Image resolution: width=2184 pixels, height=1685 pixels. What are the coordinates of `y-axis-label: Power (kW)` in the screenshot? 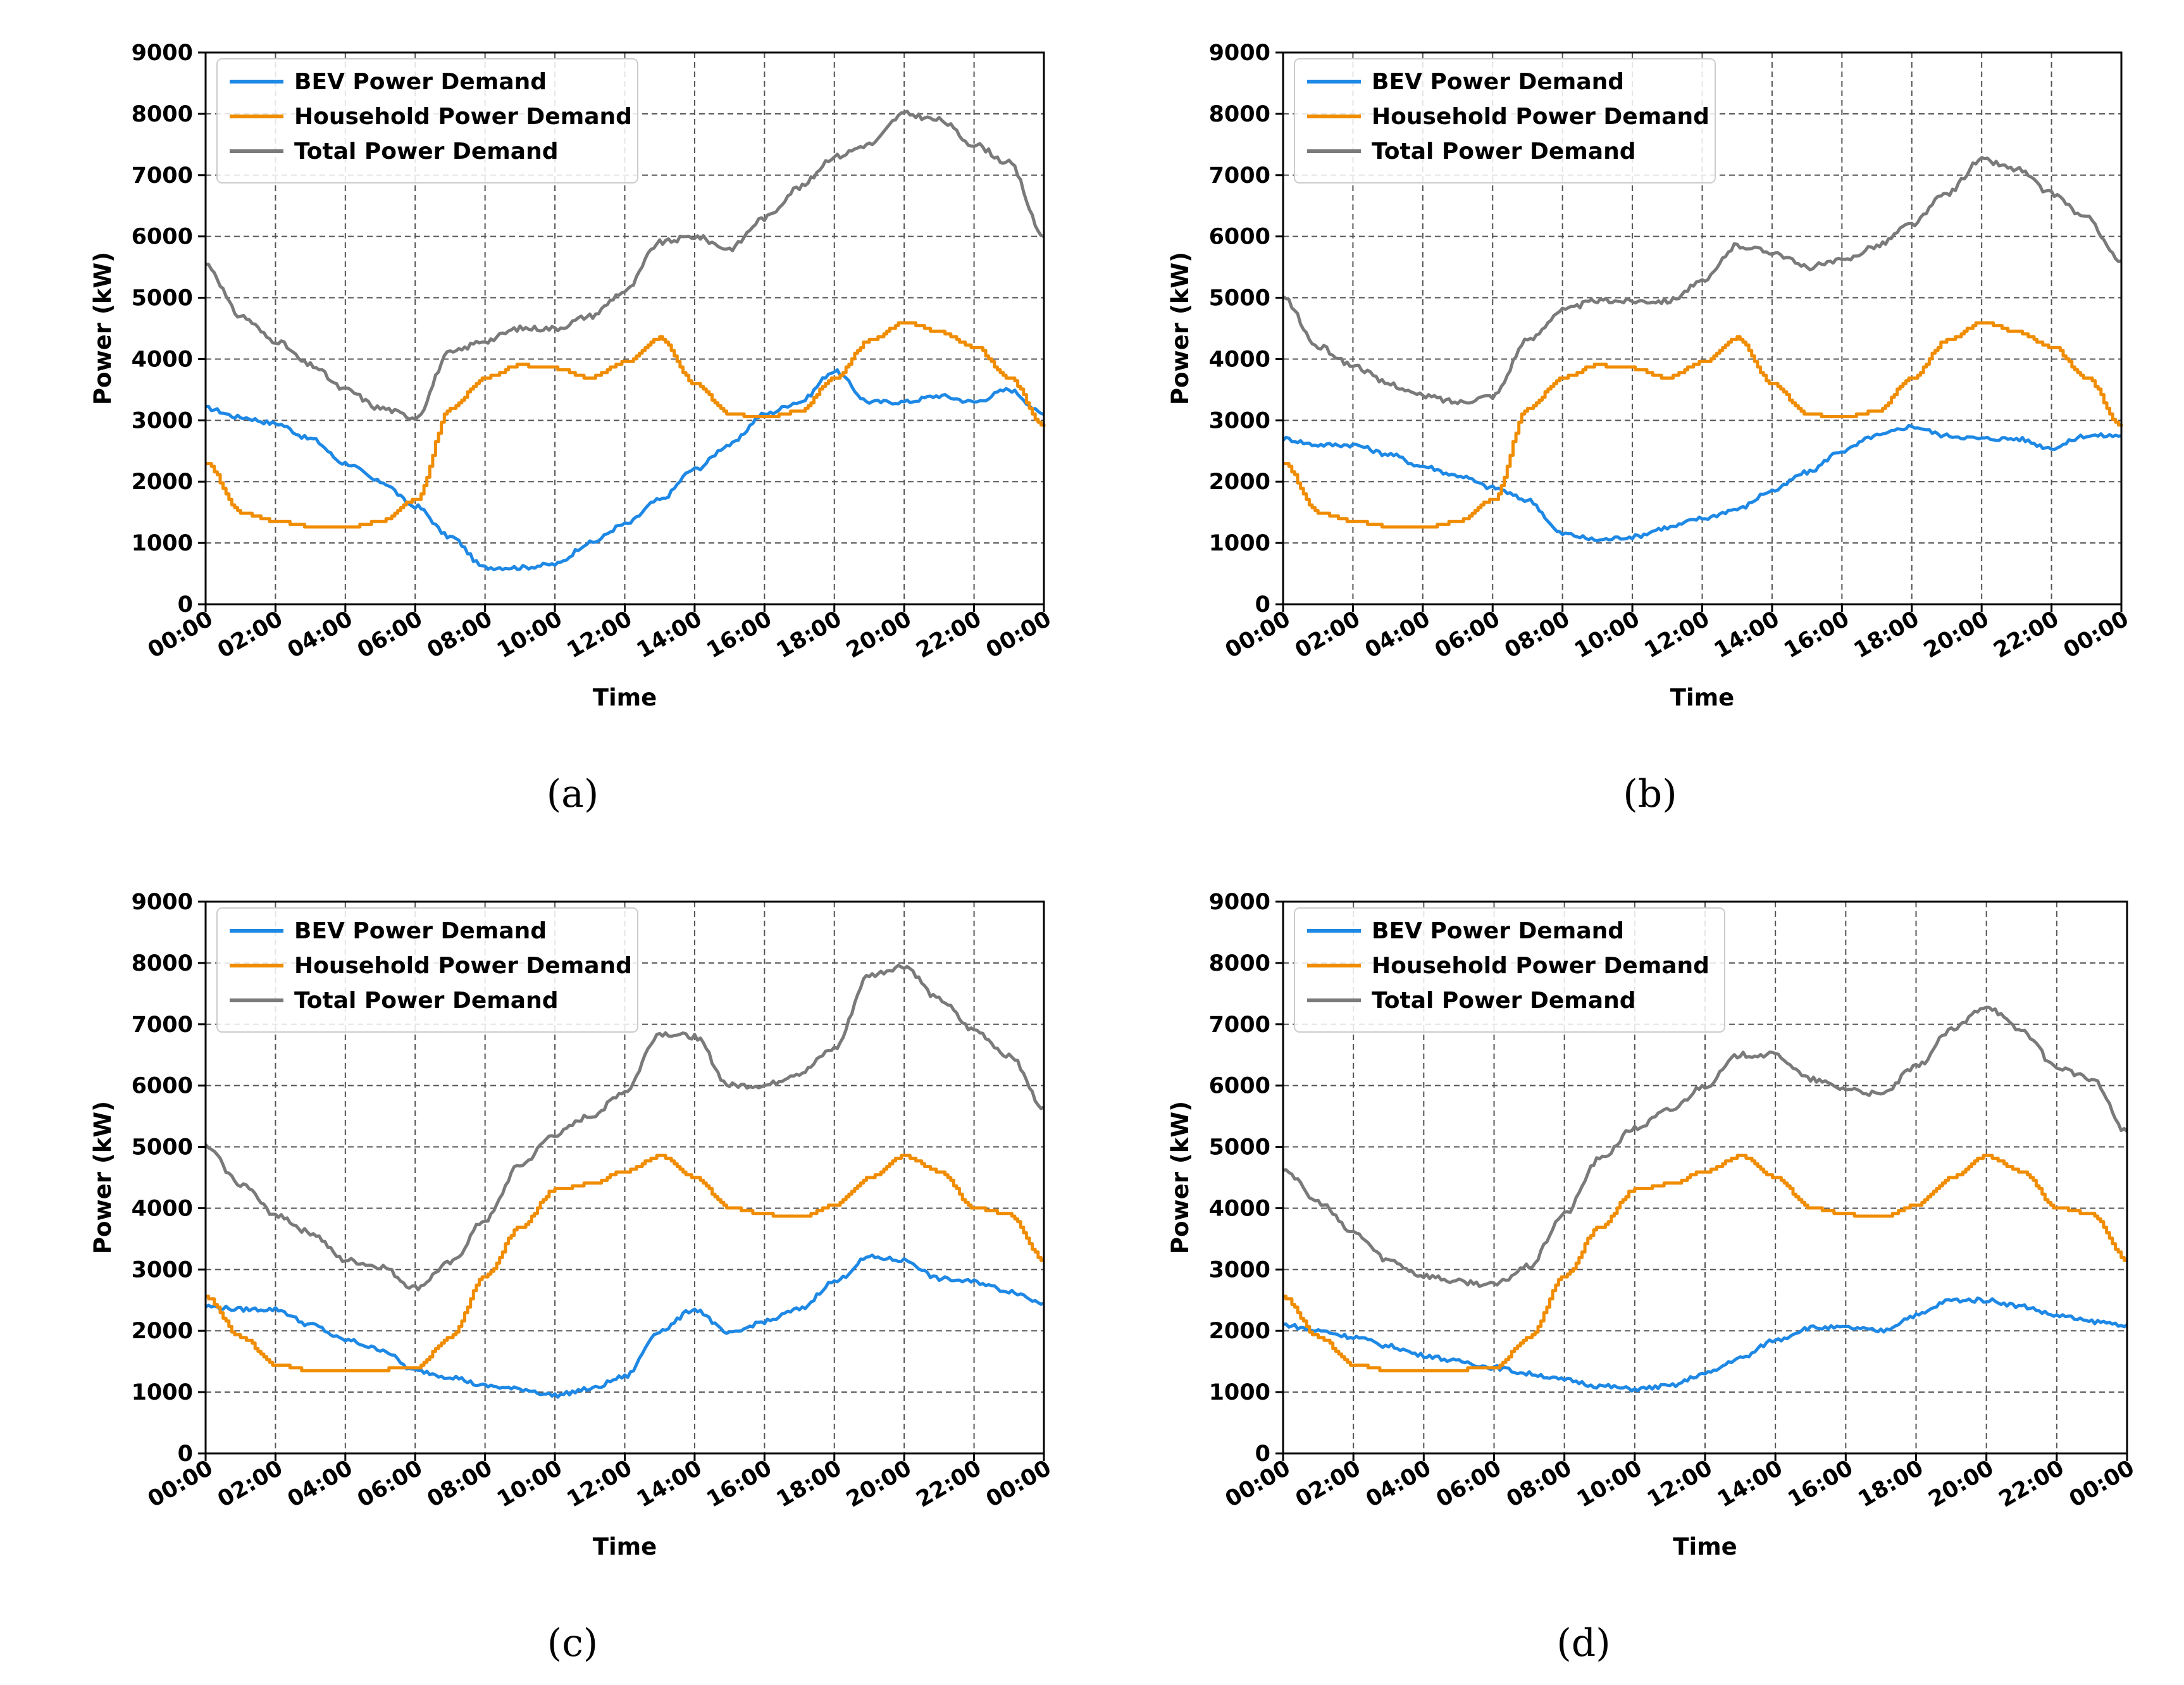 It's located at (102, 1177).